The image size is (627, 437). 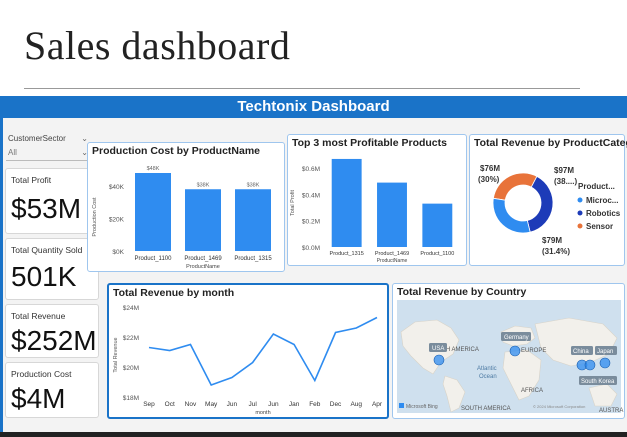 What do you see at coordinates (191, 404) in the screenshot?
I see `x-tick-label: Nov` at bounding box center [191, 404].